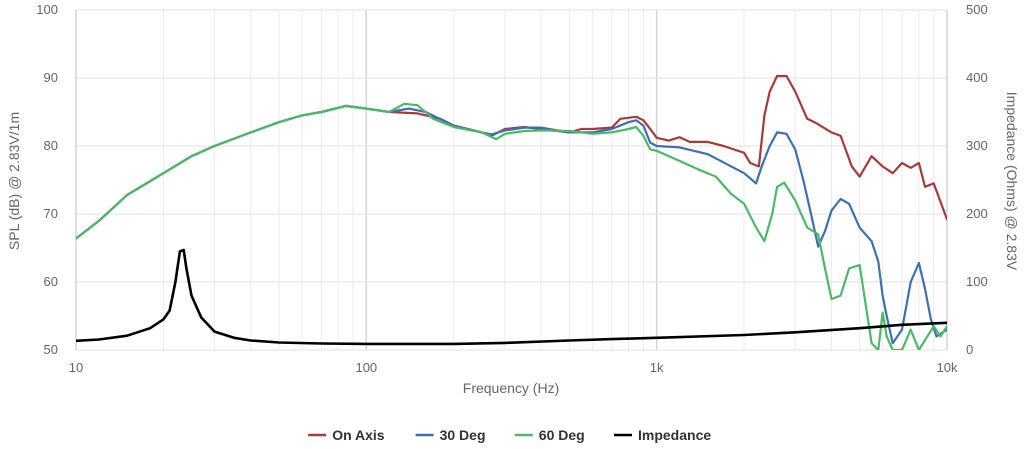 The image size is (1024, 449). I want to click on x-axis-title: Frequency (Hz), so click(511, 388).